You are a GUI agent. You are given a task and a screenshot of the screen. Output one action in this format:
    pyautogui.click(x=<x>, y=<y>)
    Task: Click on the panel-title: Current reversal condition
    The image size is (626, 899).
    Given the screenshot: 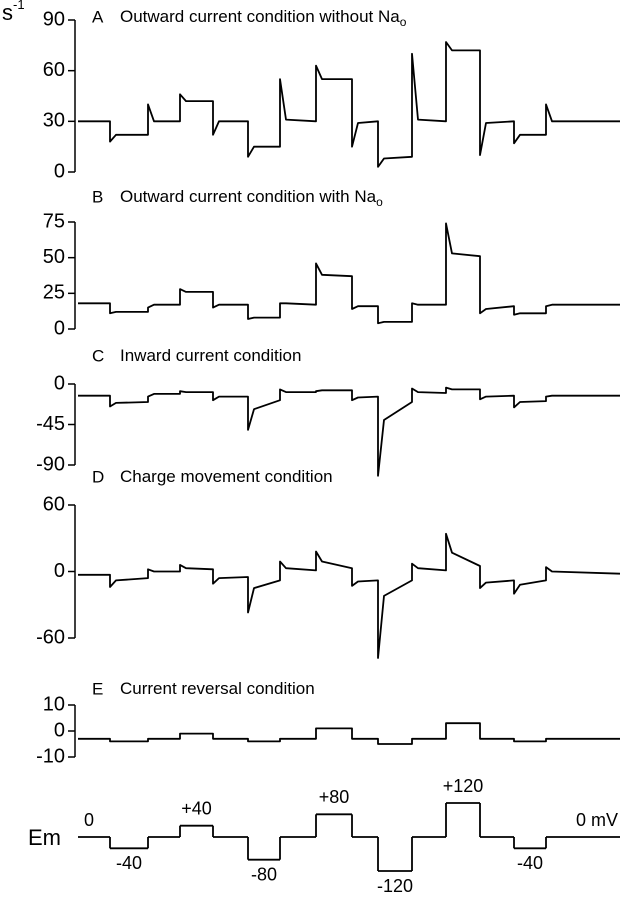 What is the action you would take?
    pyautogui.click(x=217, y=688)
    